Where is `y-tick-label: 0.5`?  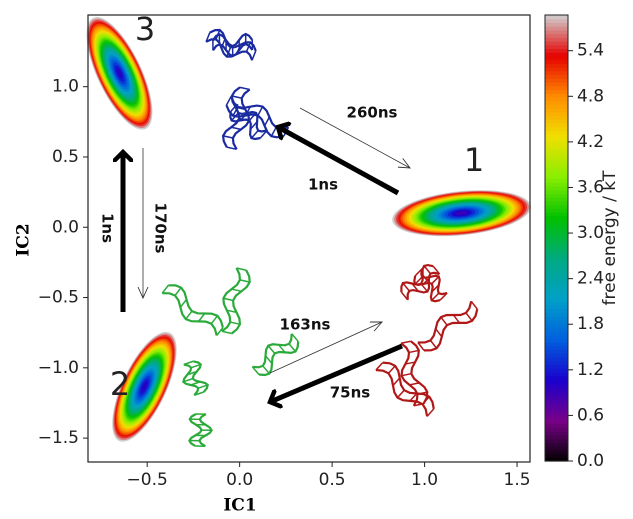 y-tick-label: 0.5 is located at coordinates (65, 157).